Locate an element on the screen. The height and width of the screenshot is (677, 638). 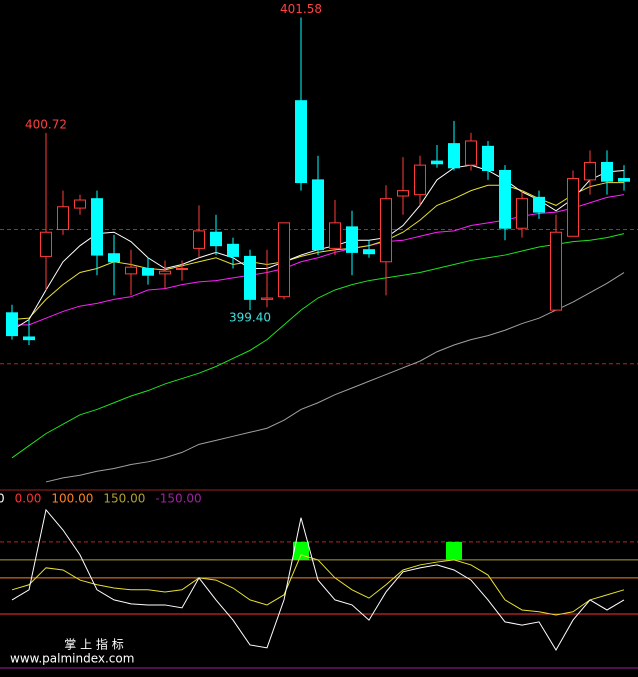
watermark-url: www.palmindex.com is located at coordinates (72, 659).